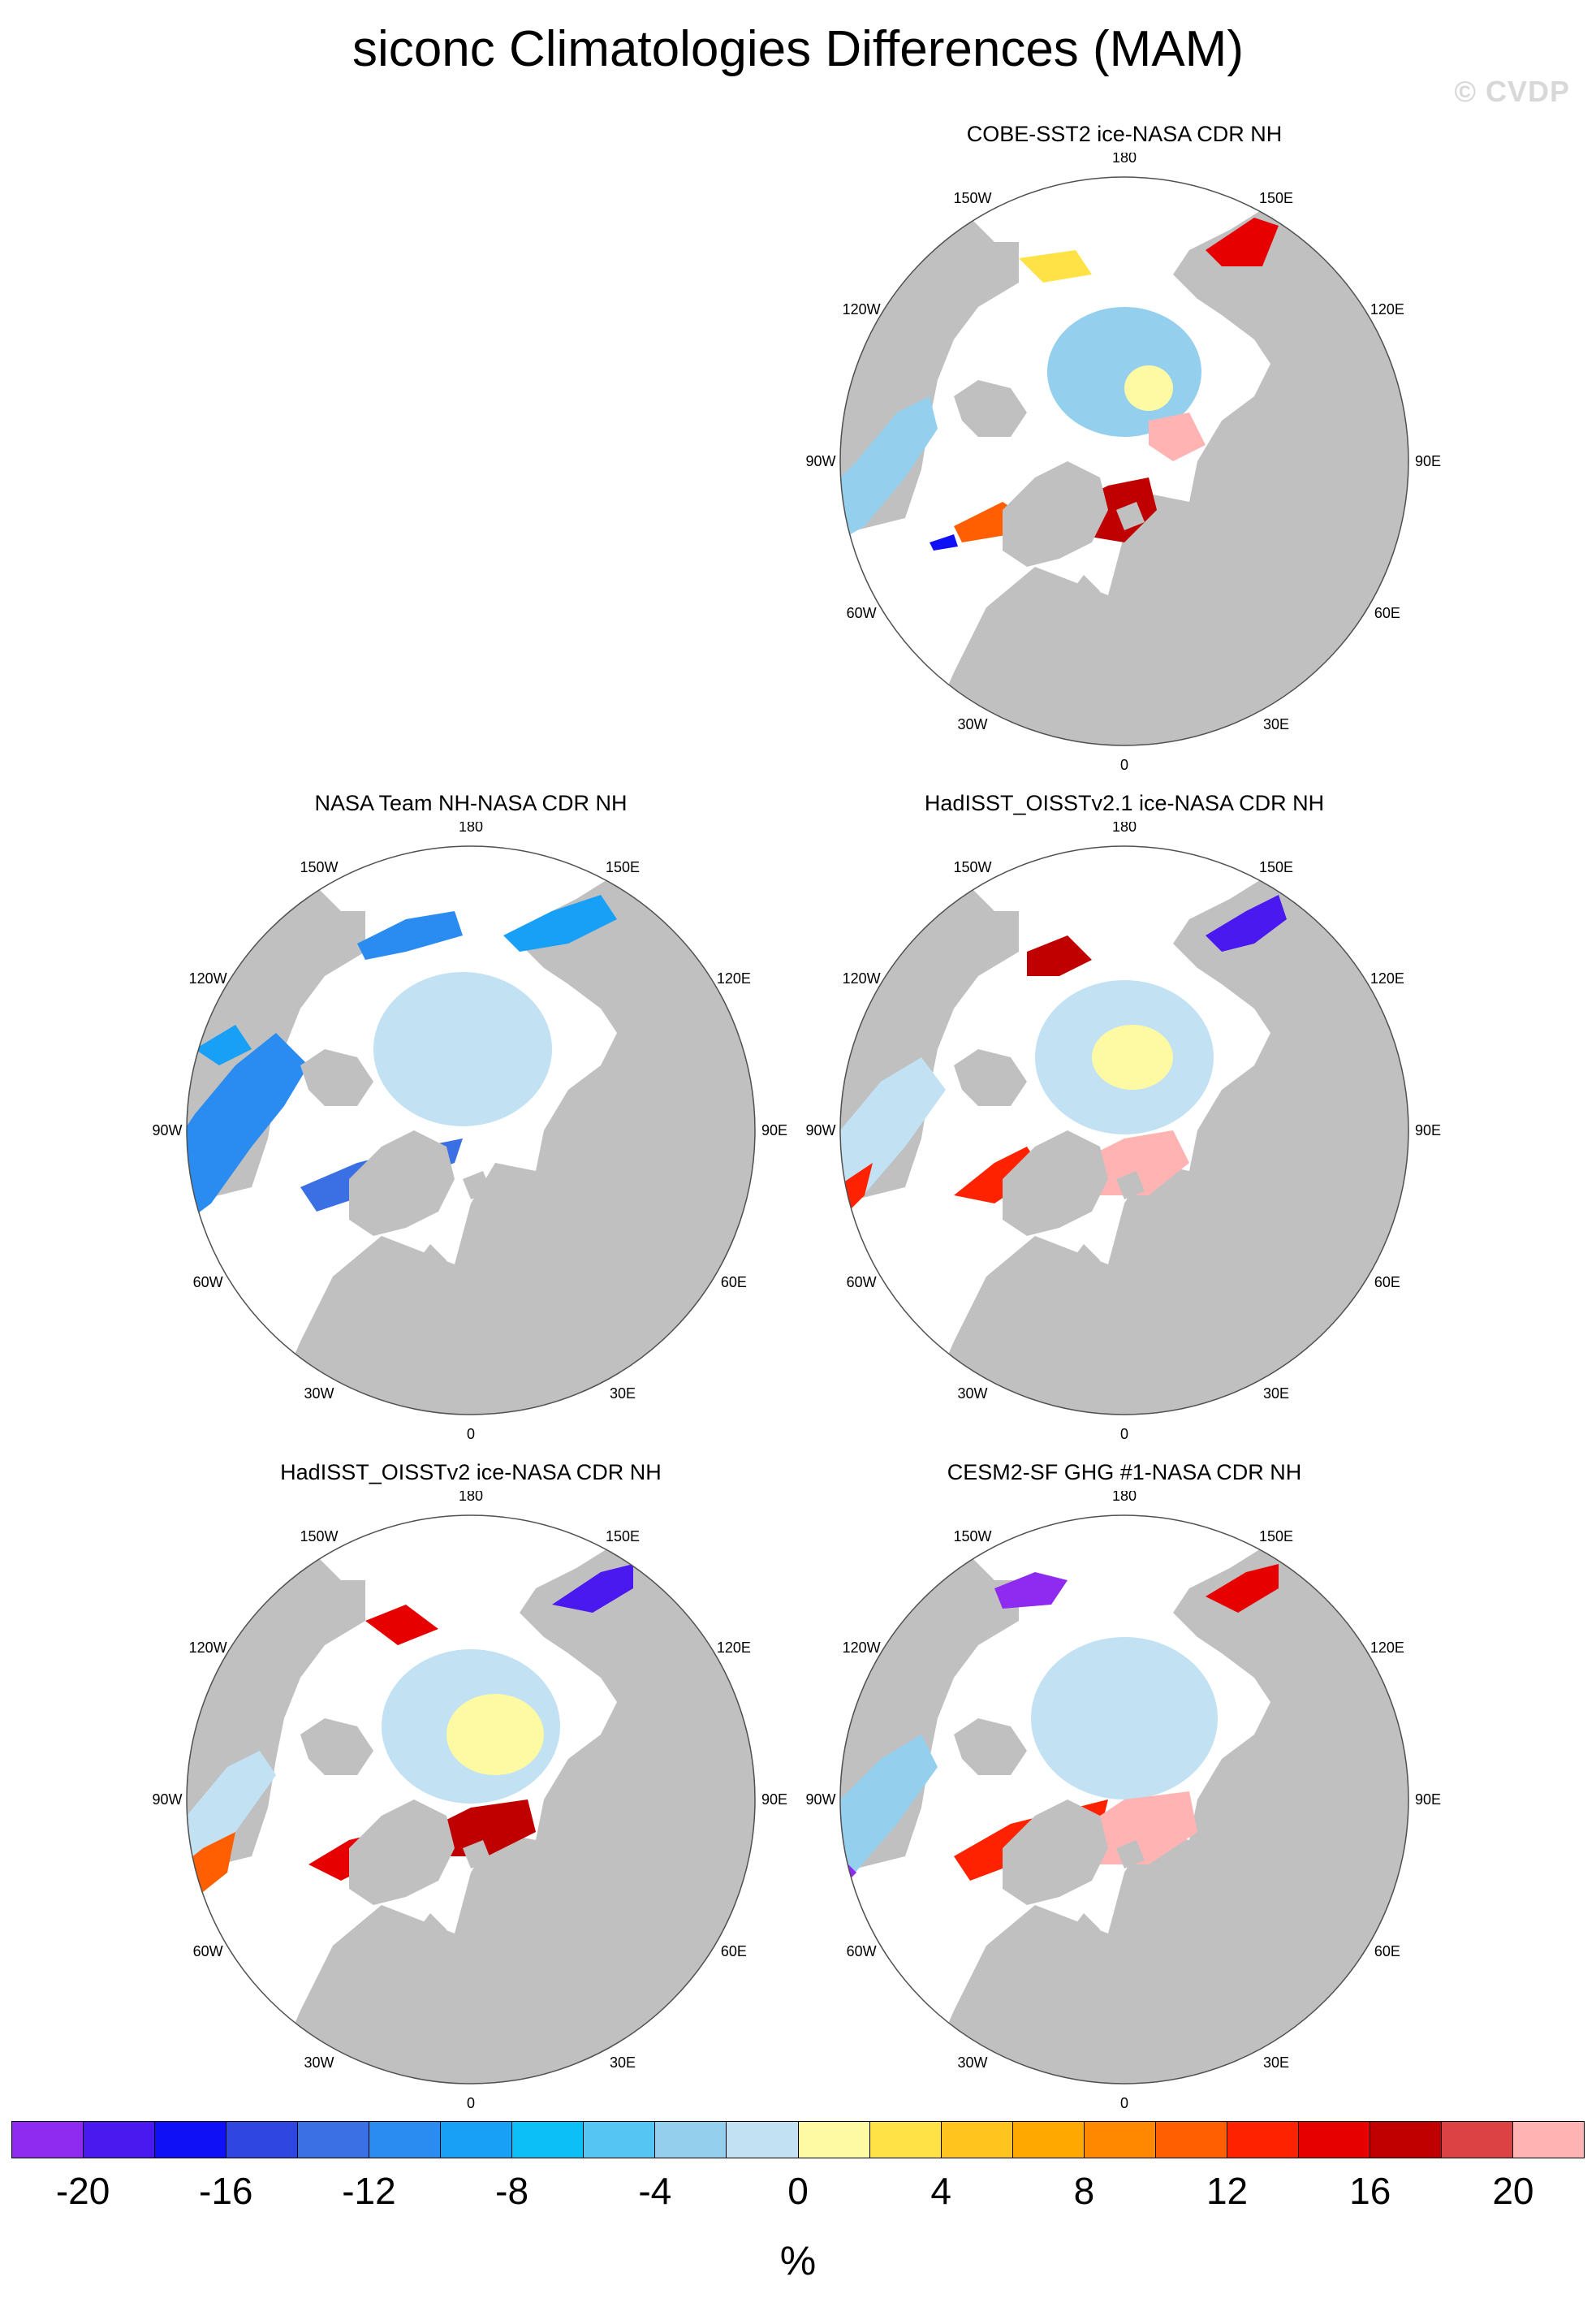  What do you see at coordinates (1124, 1472) in the screenshot?
I see `panel-title: CESM2-SF GHG #1-NASA CDR NH` at bounding box center [1124, 1472].